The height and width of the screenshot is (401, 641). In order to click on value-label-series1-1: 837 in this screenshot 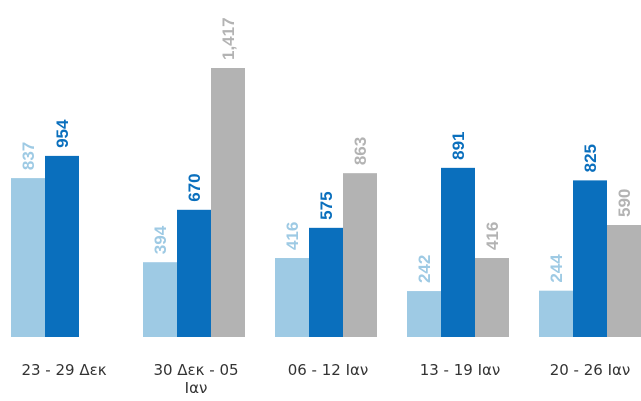, I will do `click(28, 156)`.